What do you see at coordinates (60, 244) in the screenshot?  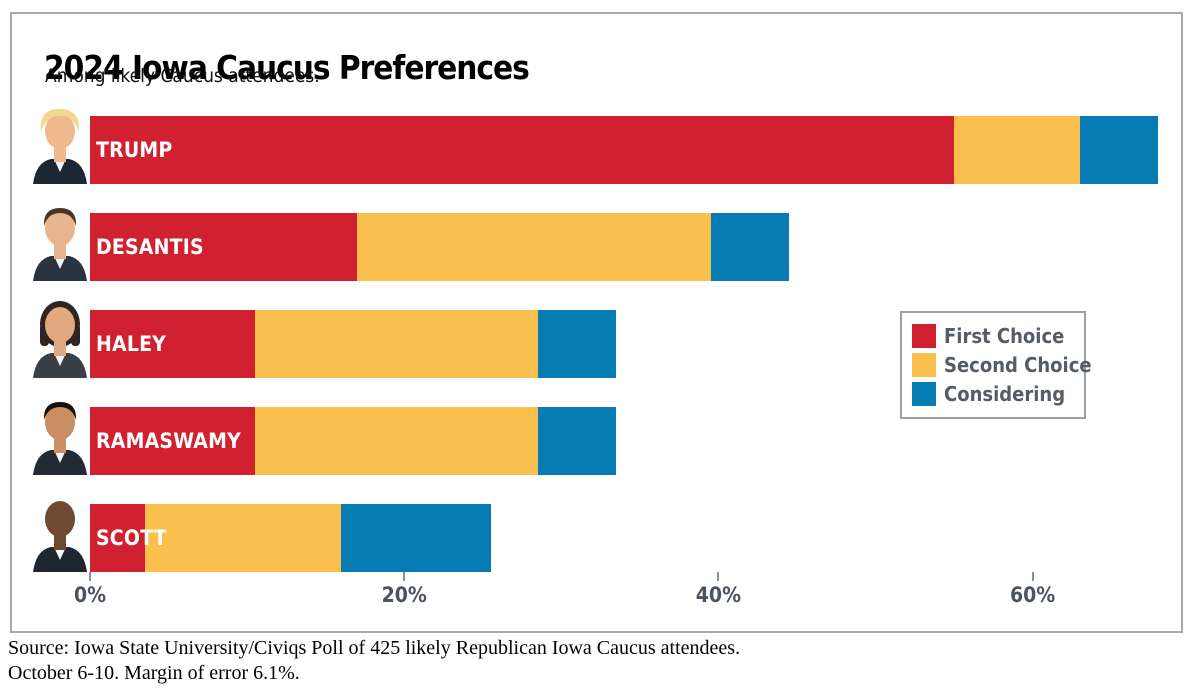 I see `desantis-headshot` at bounding box center [60, 244].